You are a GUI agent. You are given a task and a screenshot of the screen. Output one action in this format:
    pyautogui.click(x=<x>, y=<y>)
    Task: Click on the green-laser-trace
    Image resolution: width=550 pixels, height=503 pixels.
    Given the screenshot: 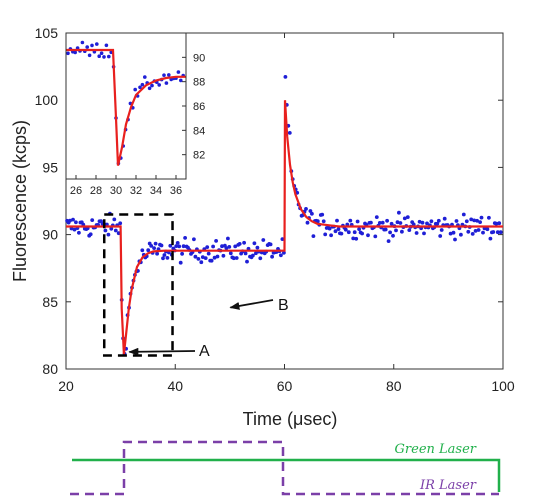 What is the action you would take?
    pyautogui.click(x=286, y=475)
    